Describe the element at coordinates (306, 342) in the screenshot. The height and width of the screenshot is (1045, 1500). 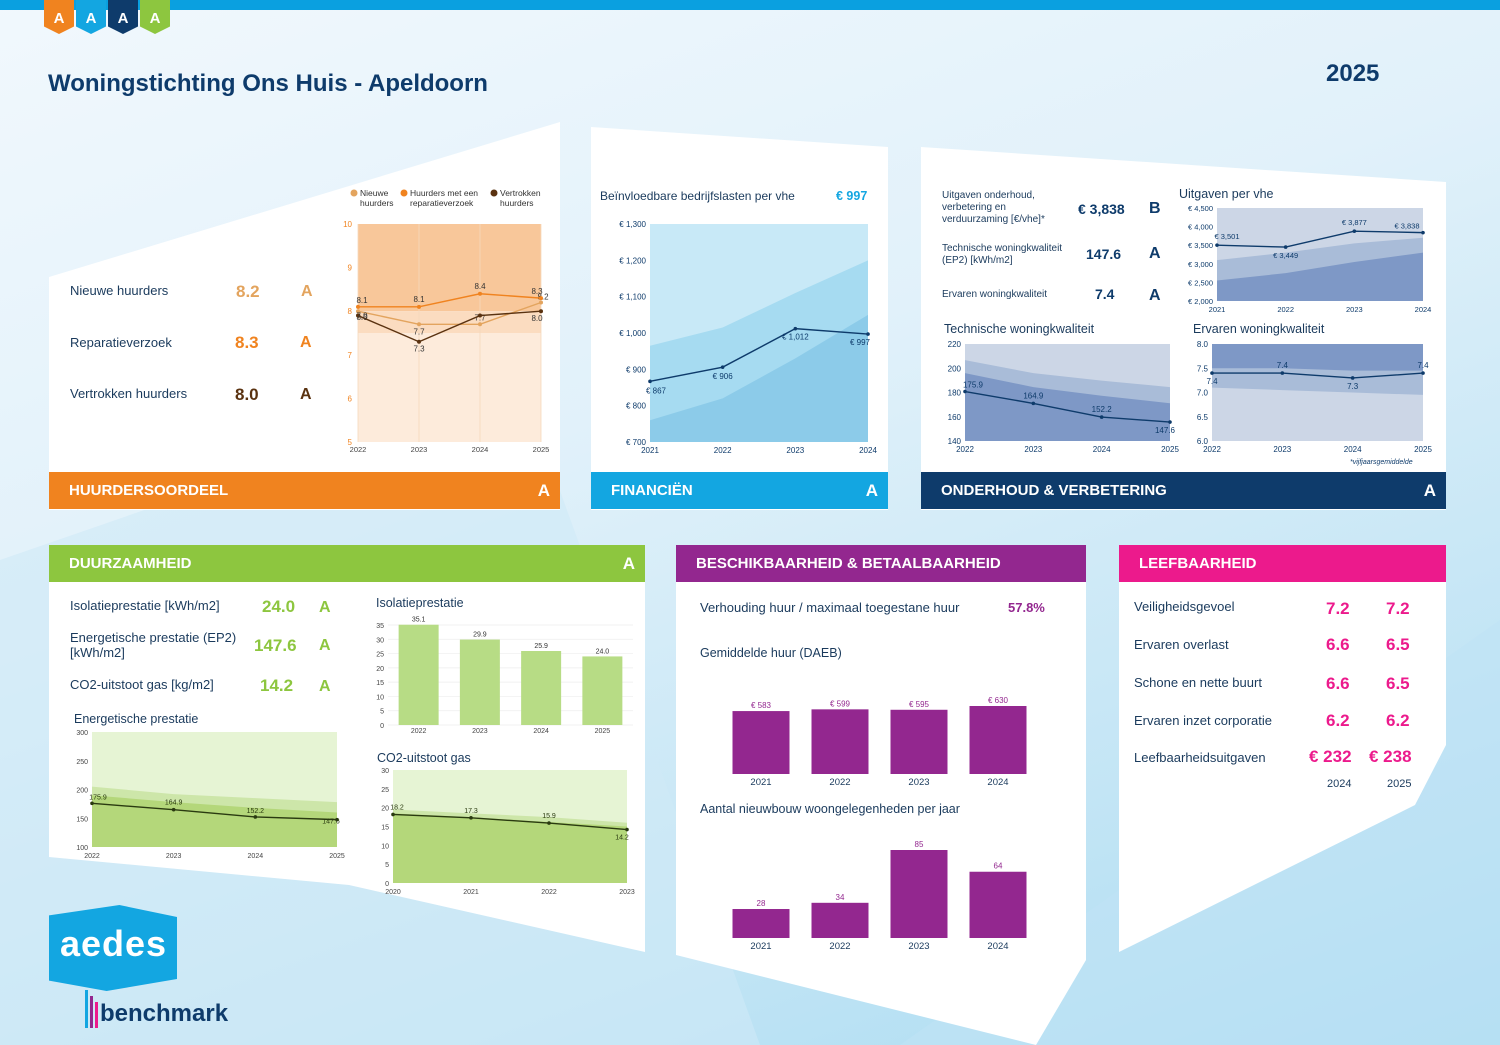
I see `huurders-grade-2: A` at that location.